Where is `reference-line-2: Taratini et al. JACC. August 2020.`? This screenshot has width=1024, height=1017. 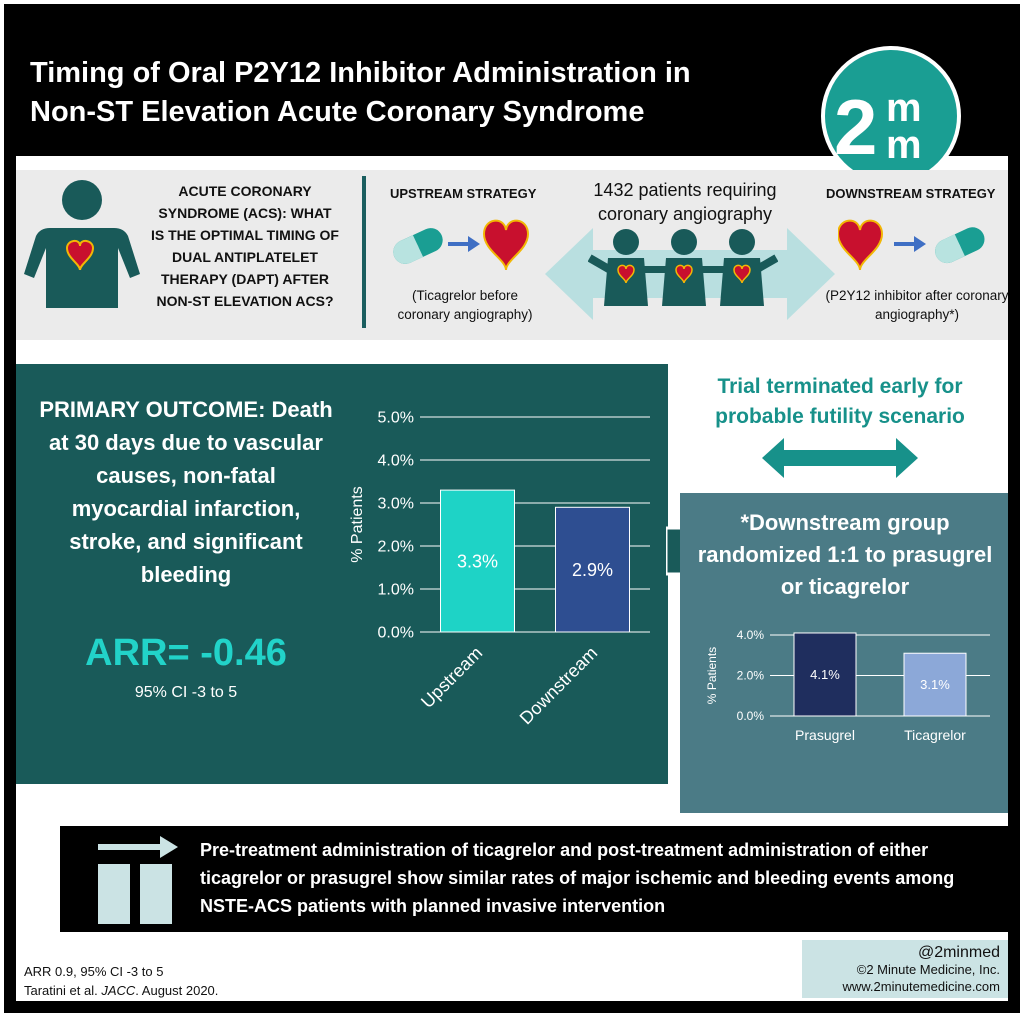
reference-line-2: Taratini et al. JACC. August 2020. is located at coordinates (121, 990).